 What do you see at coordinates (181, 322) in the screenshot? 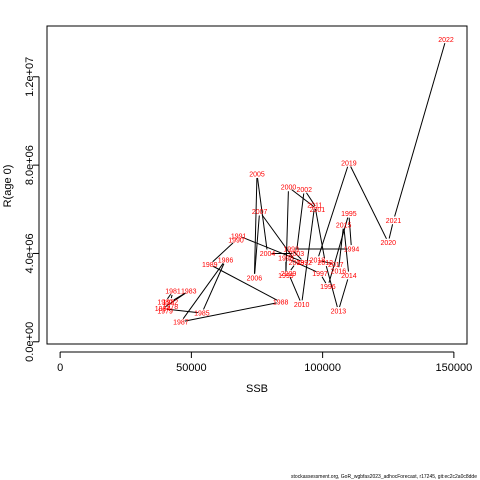
I see `point-label: 1987` at bounding box center [181, 322].